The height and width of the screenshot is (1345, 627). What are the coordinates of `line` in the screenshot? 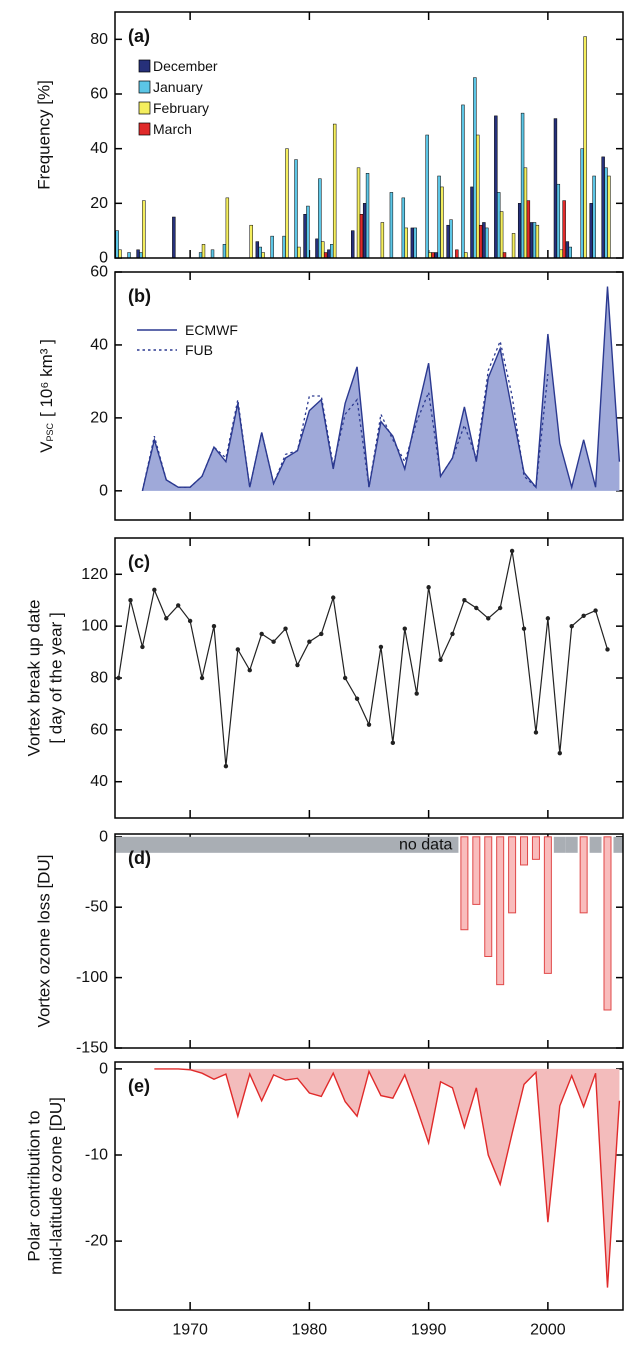 It's located at (387, 1178).